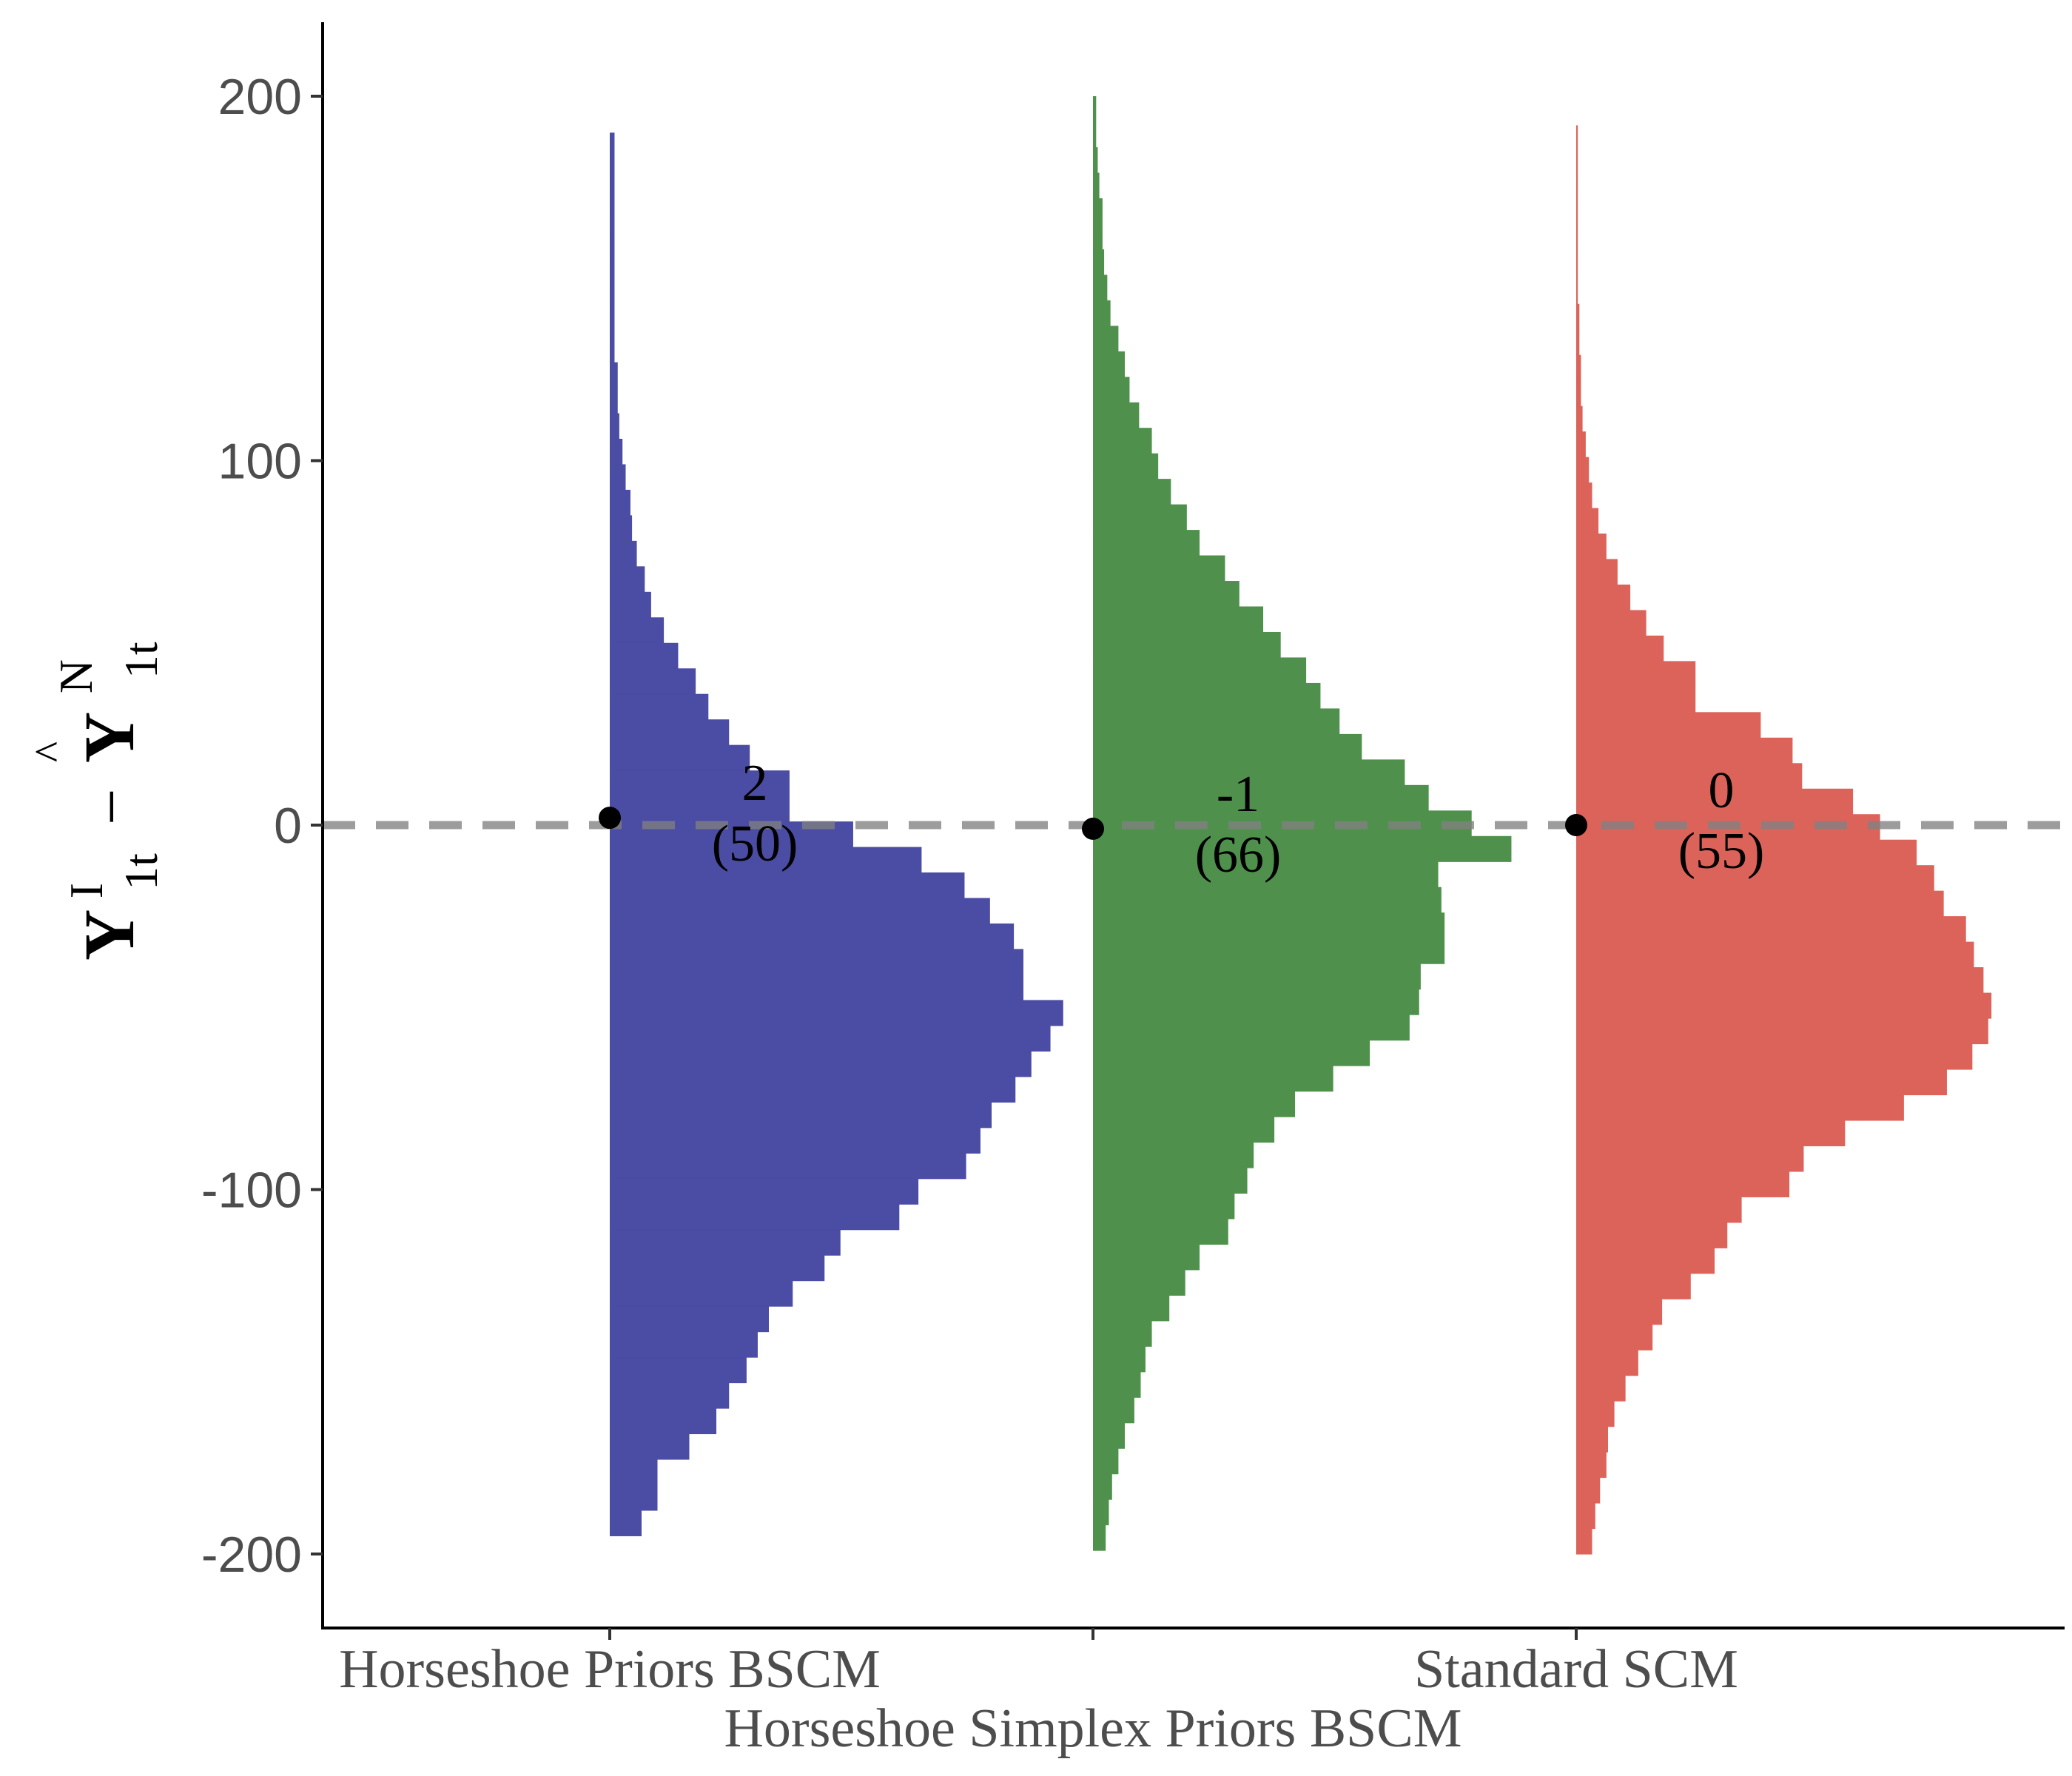 This screenshot has height=1776, width=2072. I want to click on point-horseshoe-priors-bscm, so click(610, 818).